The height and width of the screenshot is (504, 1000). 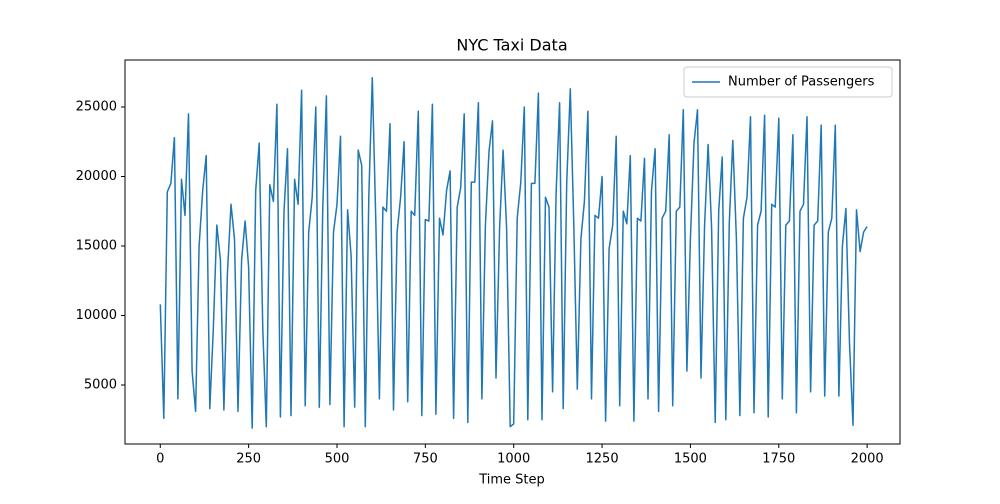 What do you see at coordinates (96, 315) in the screenshot?
I see `y-tick-label: 10000` at bounding box center [96, 315].